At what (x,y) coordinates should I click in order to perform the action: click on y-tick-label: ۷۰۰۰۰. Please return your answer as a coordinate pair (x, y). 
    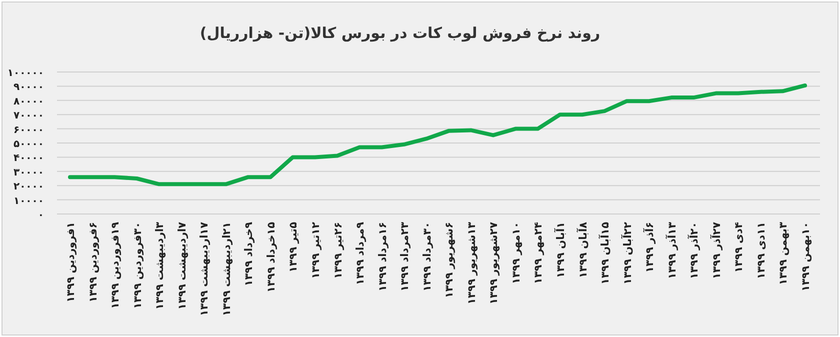
    Looking at the image, I should click on (28, 116).